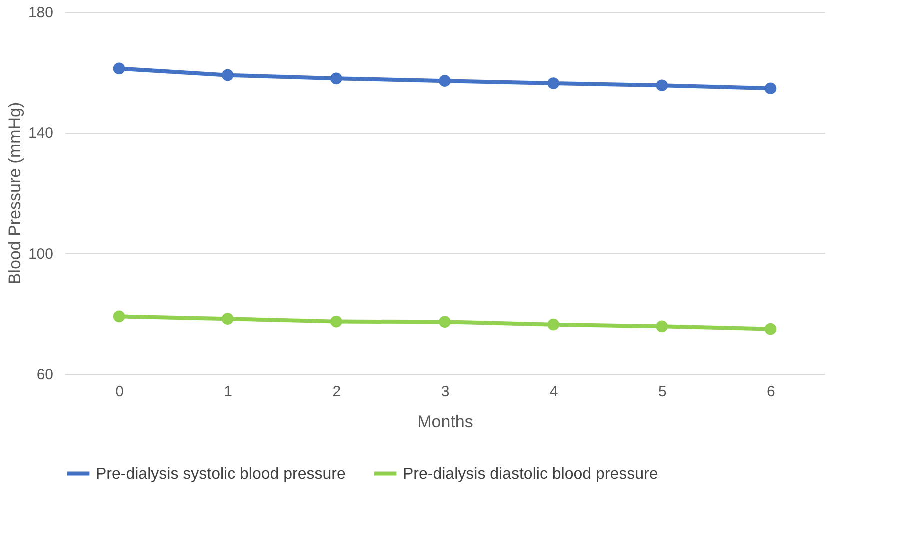 The height and width of the screenshot is (535, 903). What do you see at coordinates (41, 13) in the screenshot?
I see `y-tick-label: 180` at bounding box center [41, 13].